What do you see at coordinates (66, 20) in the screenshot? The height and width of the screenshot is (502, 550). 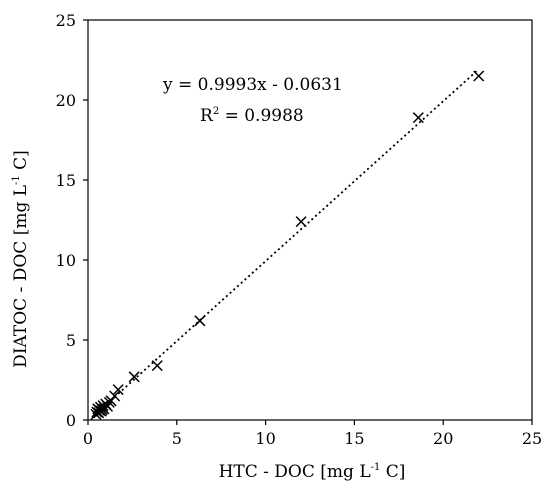 I see `y-tick-label: 25` at bounding box center [66, 20].